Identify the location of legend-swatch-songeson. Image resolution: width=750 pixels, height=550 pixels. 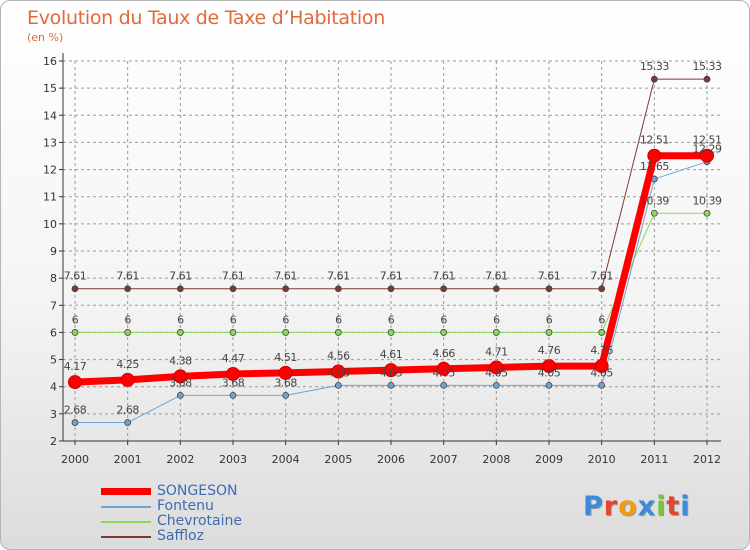
(126, 491).